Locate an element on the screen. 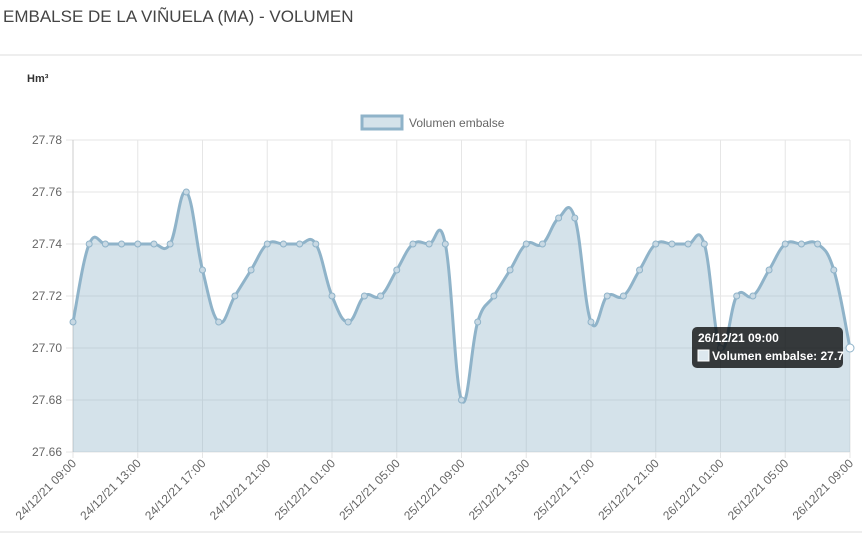  x-tick-label: 26/12/21 09:00 is located at coordinates (823, 489).